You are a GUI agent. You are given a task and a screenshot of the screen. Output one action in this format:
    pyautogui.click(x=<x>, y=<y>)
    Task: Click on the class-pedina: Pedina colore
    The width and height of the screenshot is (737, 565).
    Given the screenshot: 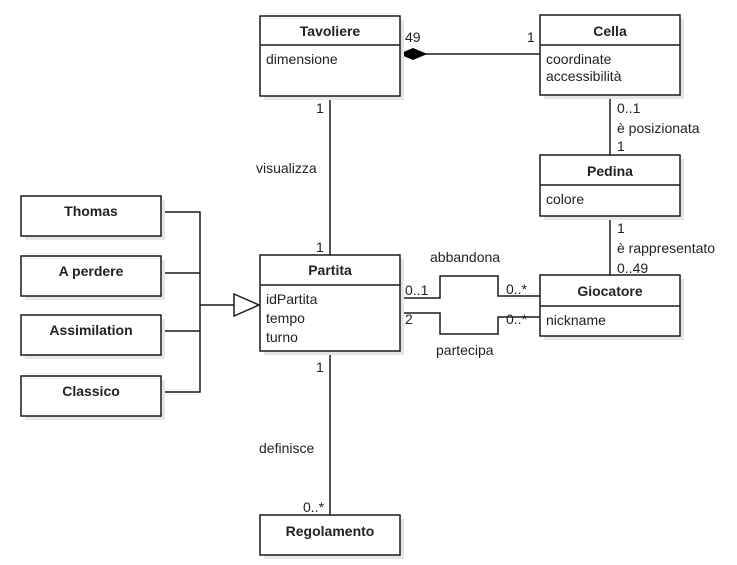 What is the action you would take?
    pyautogui.click(x=611, y=187)
    